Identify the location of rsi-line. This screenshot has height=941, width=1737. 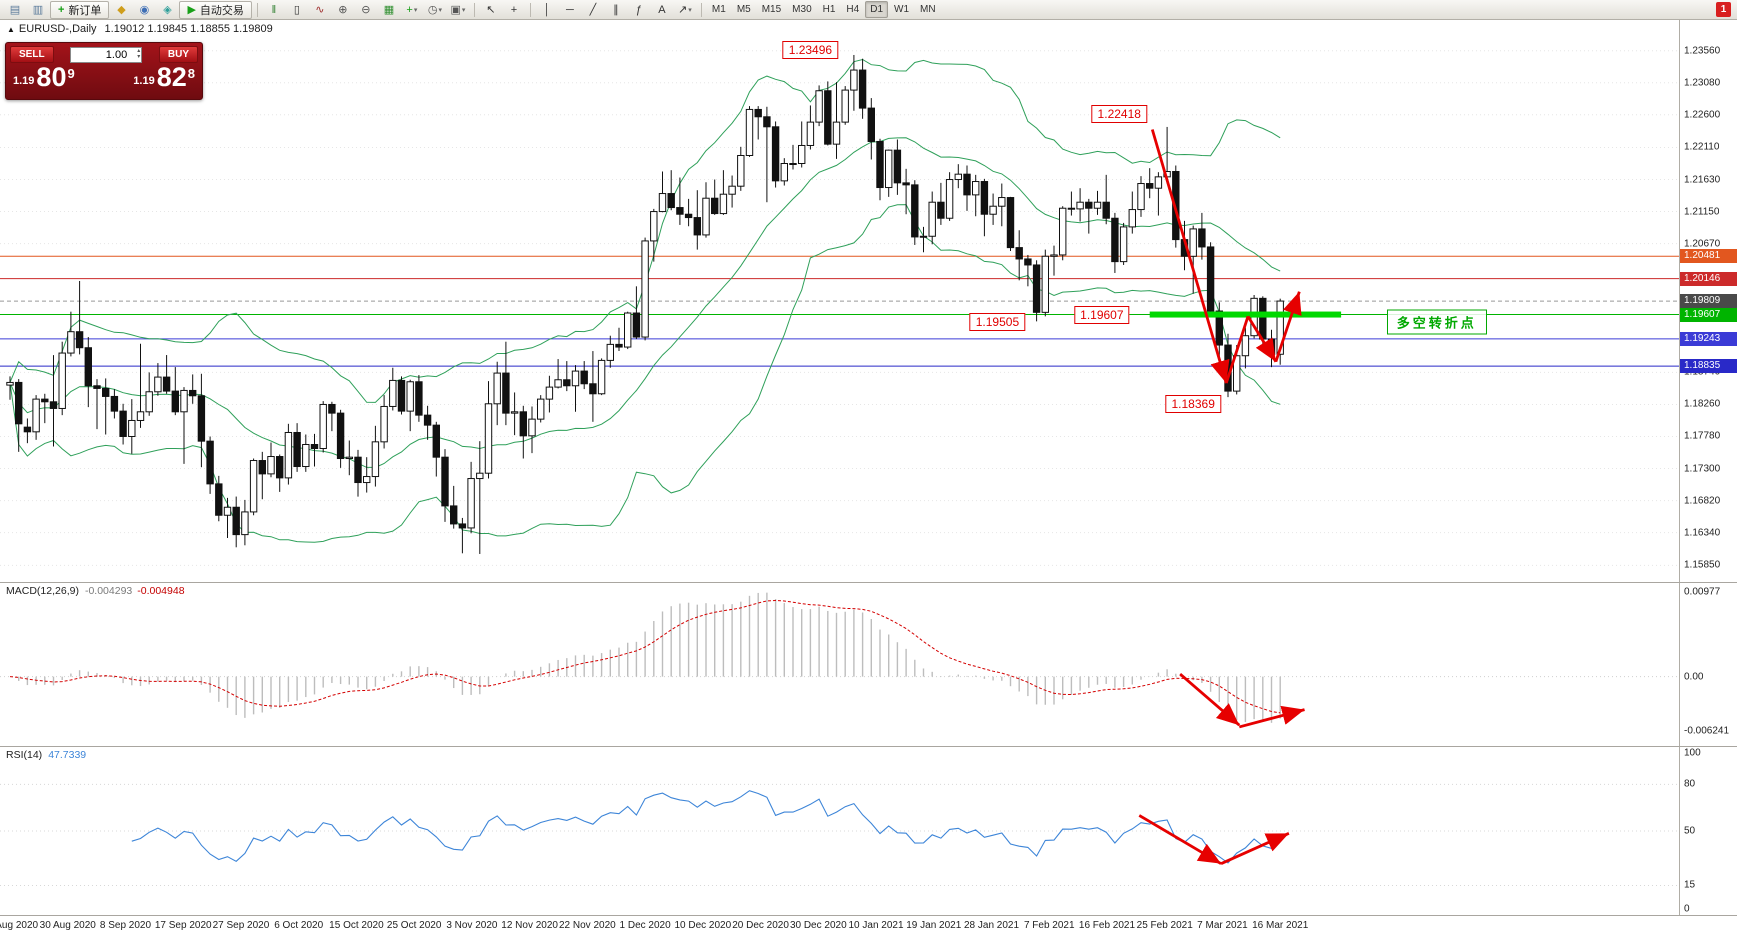
(706, 827).